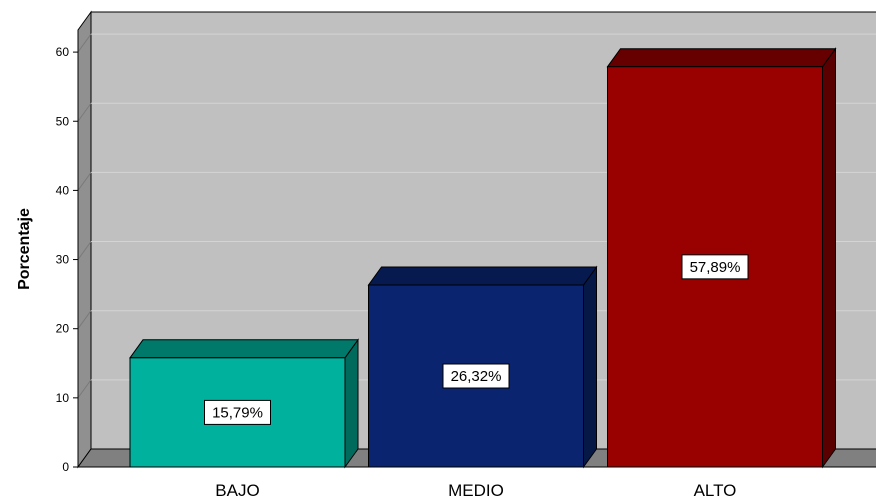 The image size is (876, 504). I want to click on data-label: 57,89%, so click(715, 267).